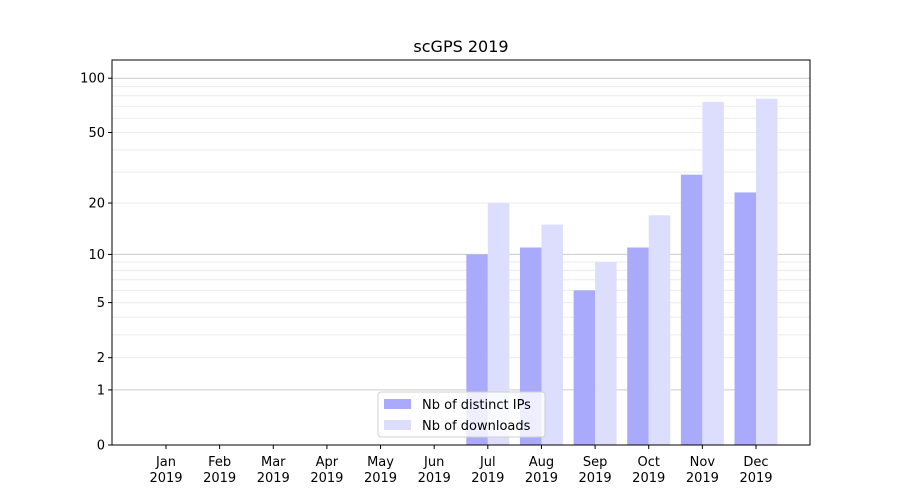 This screenshot has height=504, width=900. I want to click on x-tick-label: Nov 2019, so click(702, 470).